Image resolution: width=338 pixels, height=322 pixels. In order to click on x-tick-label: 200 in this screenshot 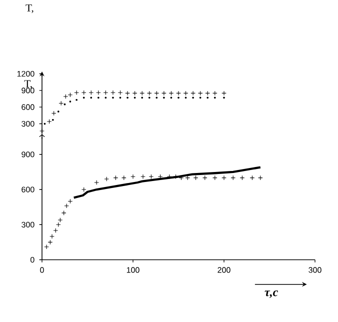, I will do `click(224, 270)`.